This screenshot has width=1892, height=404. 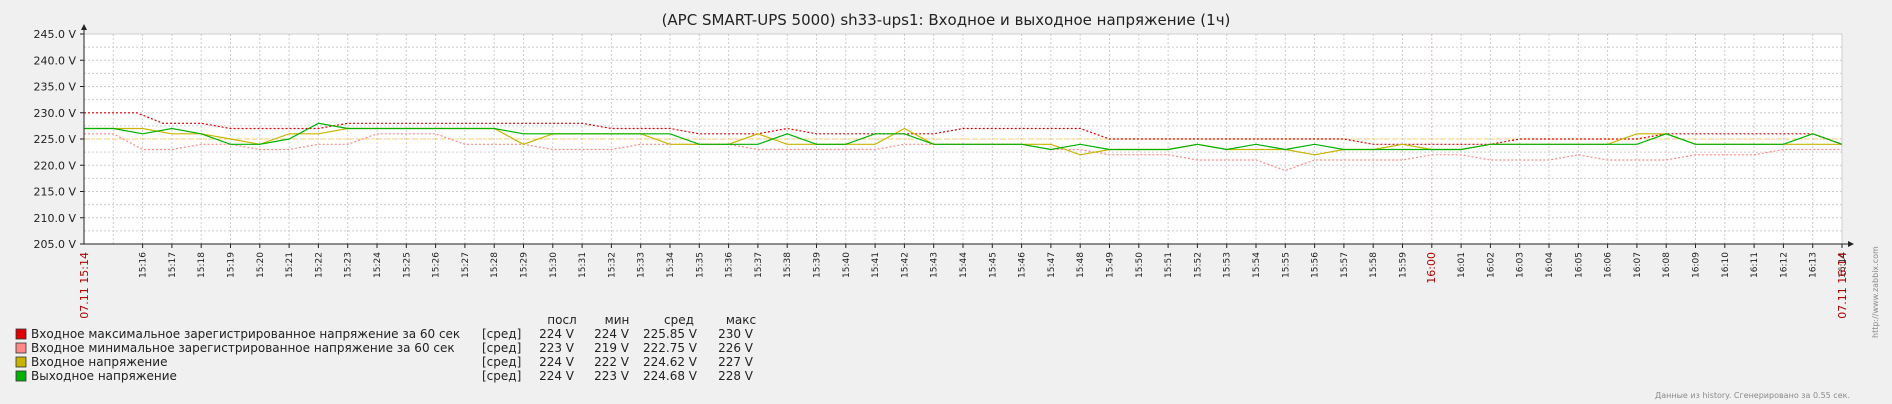 I want to click on legend-series-name-4: Выходное напряжение, so click(x=104, y=376).